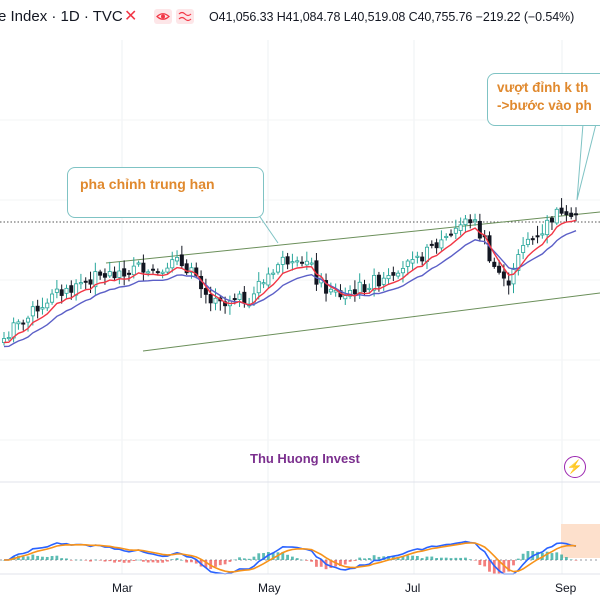 This screenshot has height=600, width=600. I want to click on annotation-box-top-right, so click(543, 99).